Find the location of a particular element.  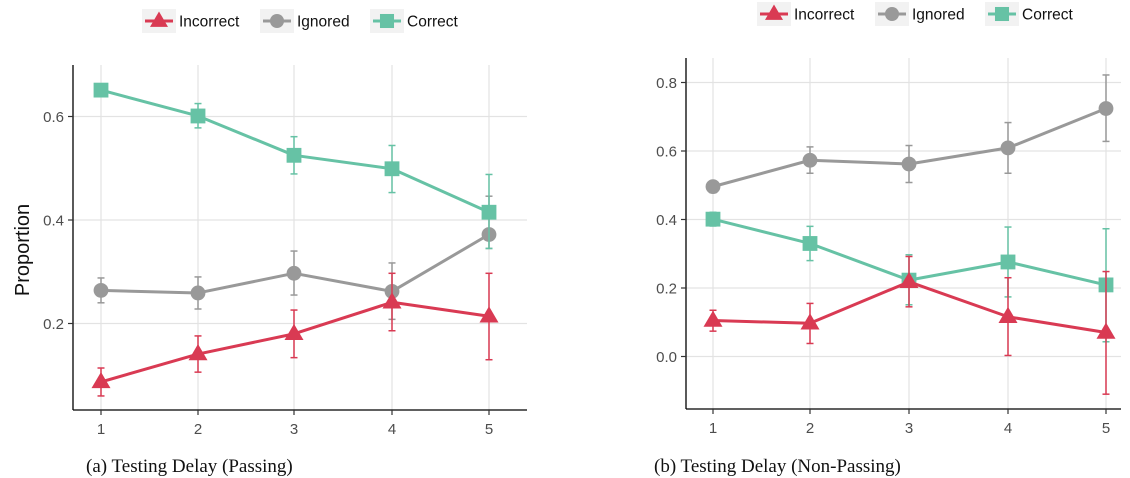

panel-a-x-tick-label-4: 5 is located at coordinates (489, 429).